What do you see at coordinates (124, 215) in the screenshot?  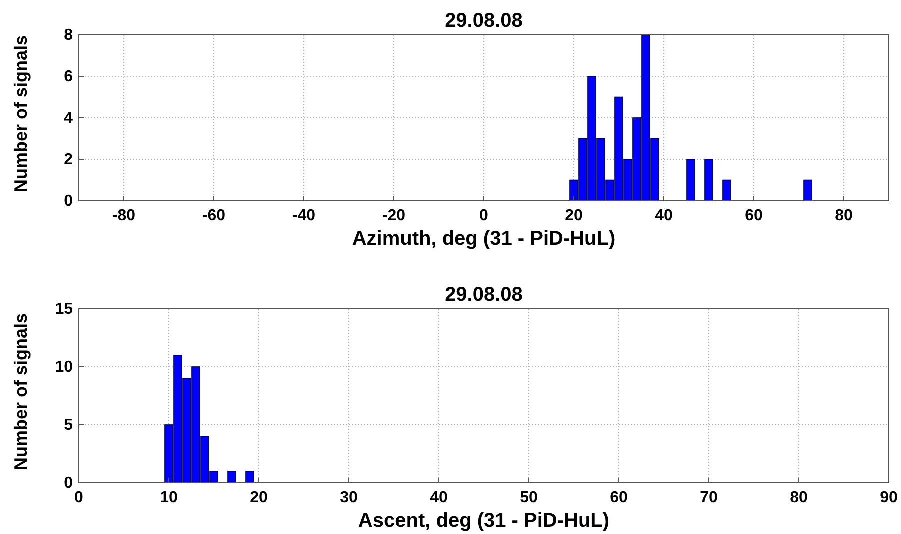 I see `x-tick-label: -80` at bounding box center [124, 215].